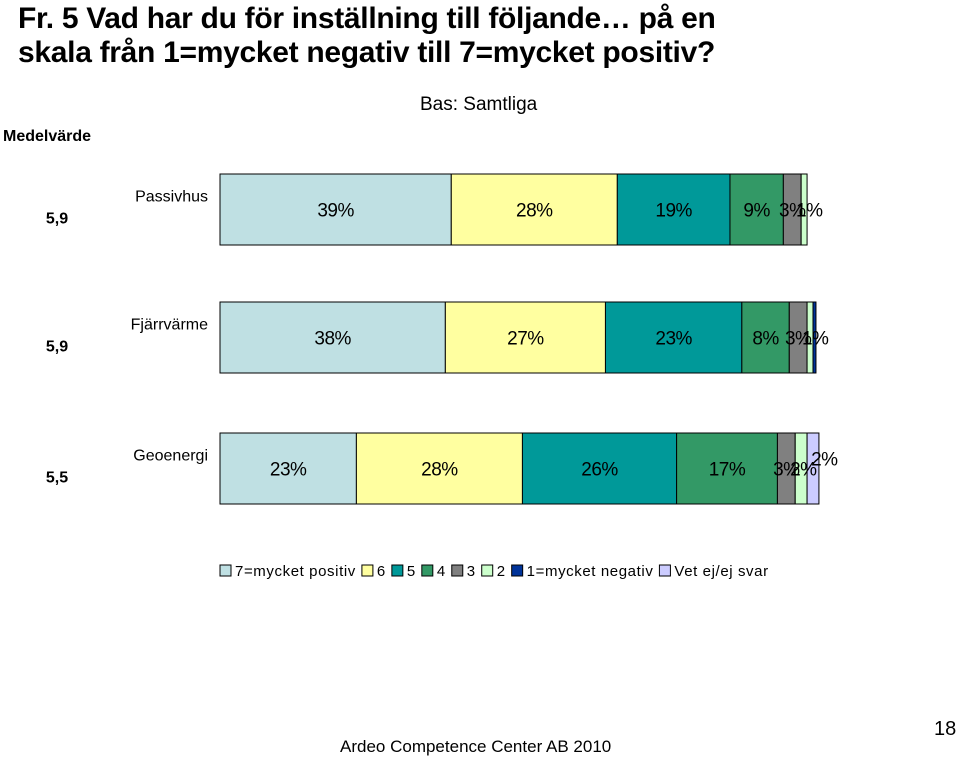  Describe the element at coordinates (471, 571) in the screenshot. I see `legend-label: 3` at that location.